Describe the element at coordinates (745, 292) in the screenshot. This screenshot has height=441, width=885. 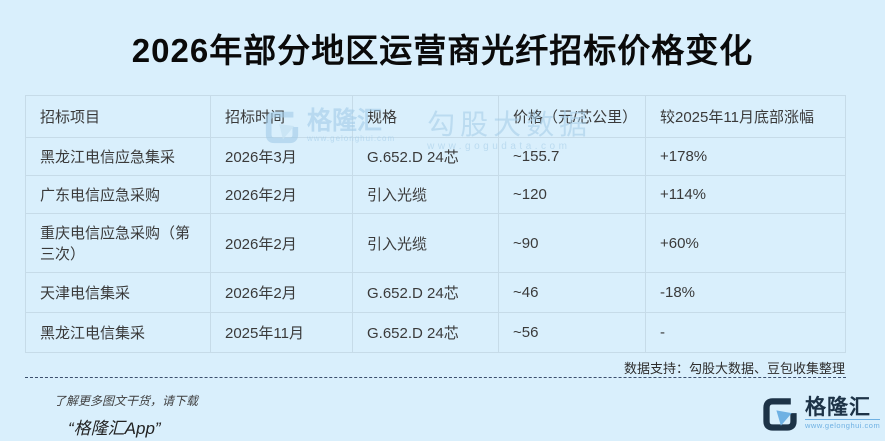
I see `cell-change: -18%` at that location.